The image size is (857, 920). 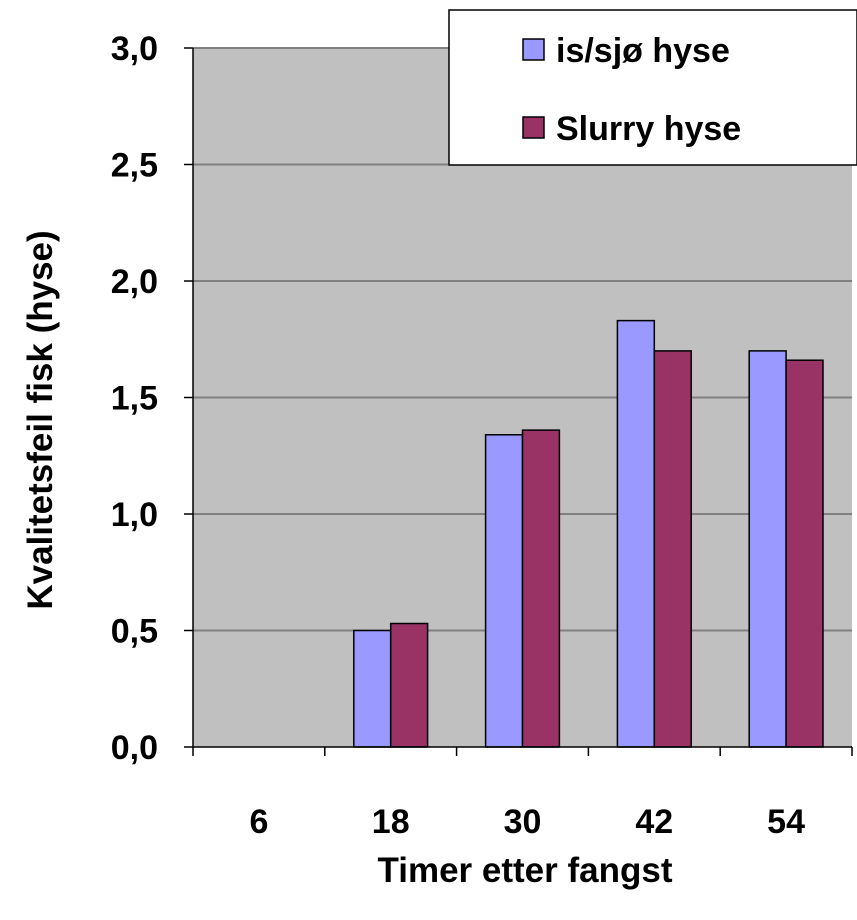 What do you see at coordinates (648, 129) in the screenshot?
I see `legend-label-slurry: Slurry hyse` at bounding box center [648, 129].